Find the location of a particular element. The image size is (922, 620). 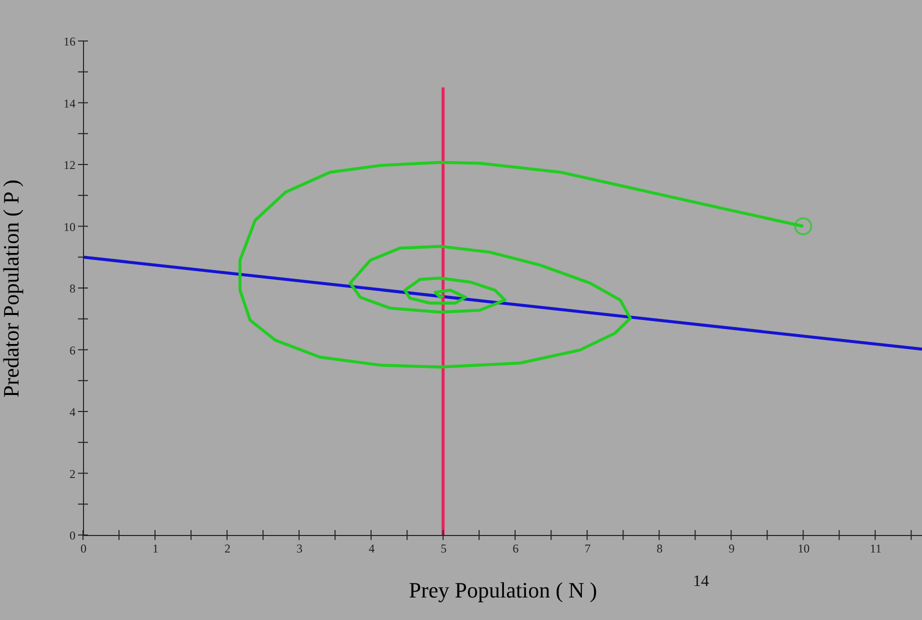

x-tick-label: 11 is located at coordinates (876, 549).